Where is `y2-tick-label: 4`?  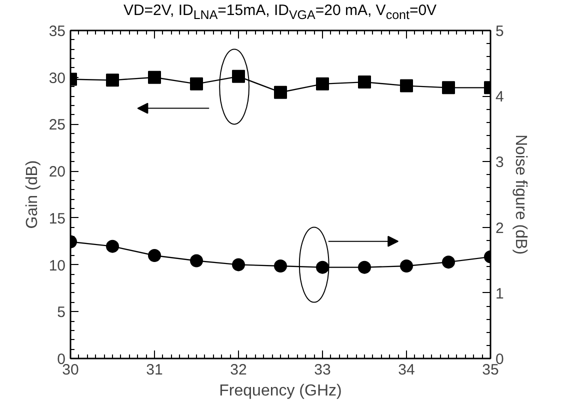
y2-tick-label: 4 is located at coordinates (500, 97).